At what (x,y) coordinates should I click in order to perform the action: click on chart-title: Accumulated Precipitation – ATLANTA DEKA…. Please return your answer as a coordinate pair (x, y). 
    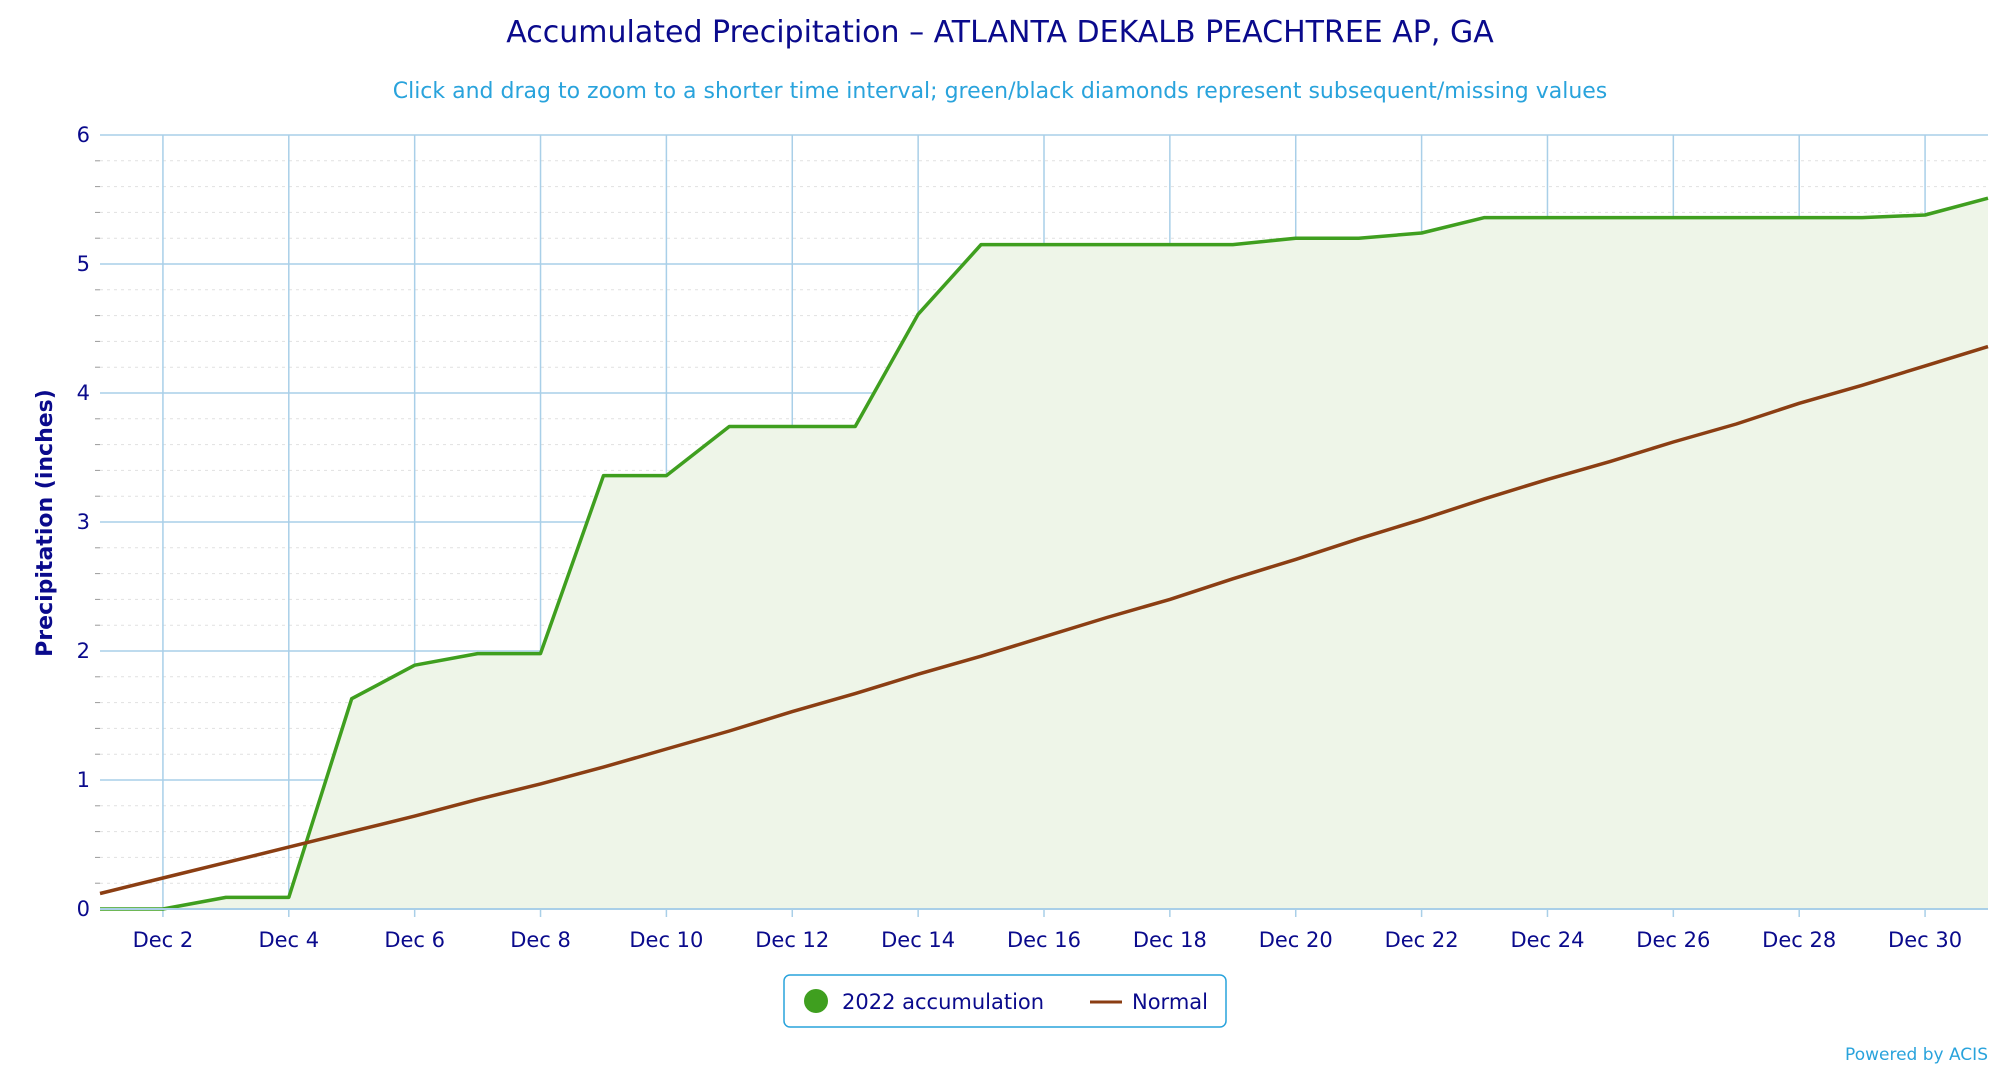
    Looking at the image, I should click on (1000, 32).